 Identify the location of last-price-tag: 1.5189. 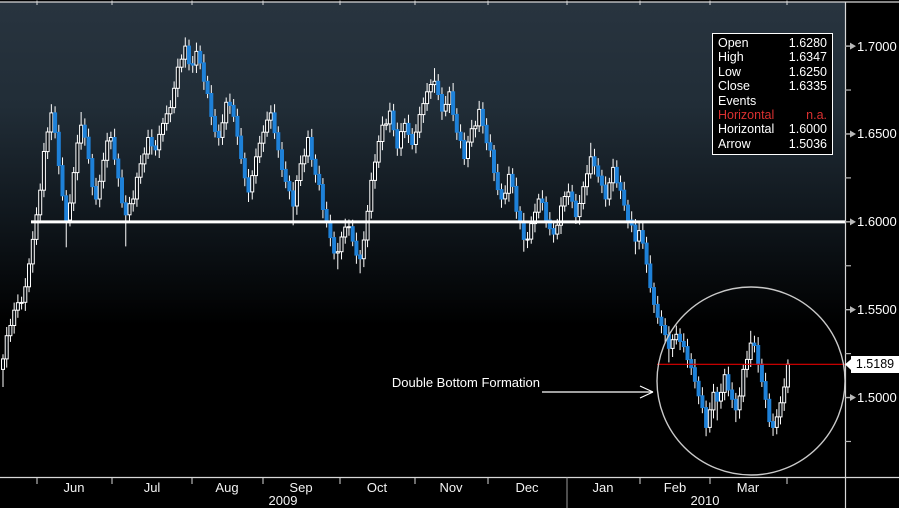
(875, 364).